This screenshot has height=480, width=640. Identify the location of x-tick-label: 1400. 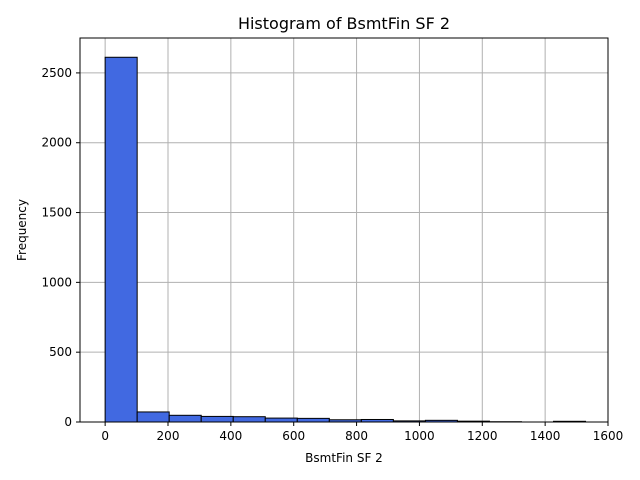
(545, 436).